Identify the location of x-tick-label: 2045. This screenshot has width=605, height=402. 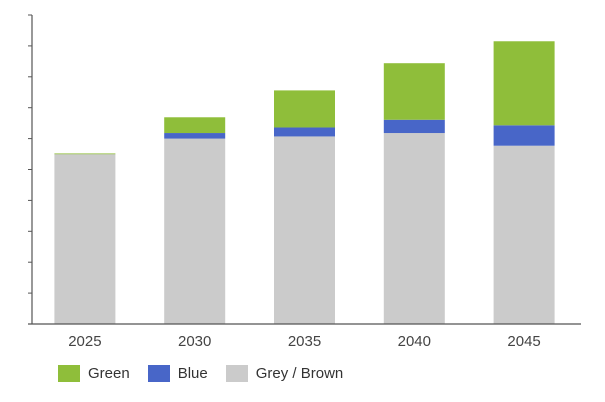
(523, 341).